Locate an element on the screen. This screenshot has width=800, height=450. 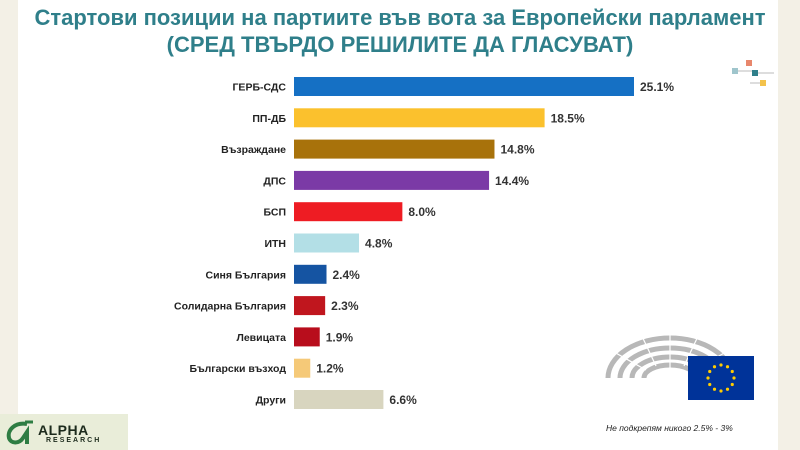
data-label: 2.3% is located at coordinates (345, 306).